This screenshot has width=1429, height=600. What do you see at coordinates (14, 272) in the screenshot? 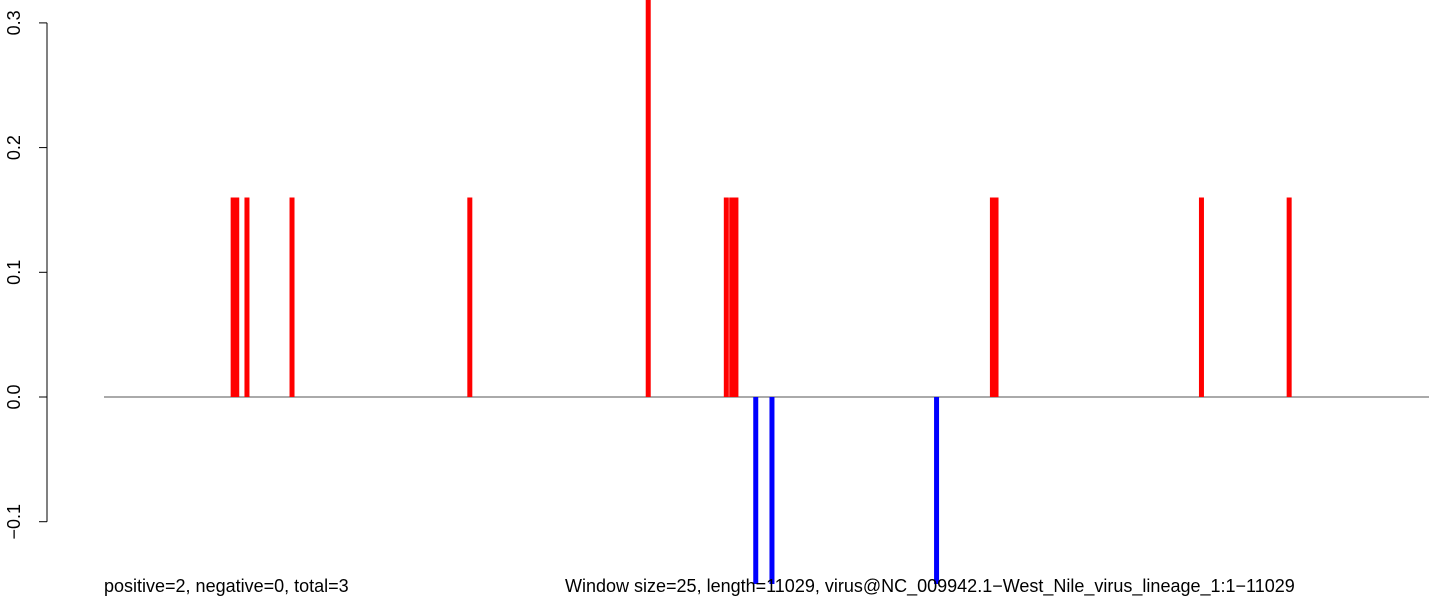
I see `y-tick-label: 0.1` at bounding box center [14, 272].